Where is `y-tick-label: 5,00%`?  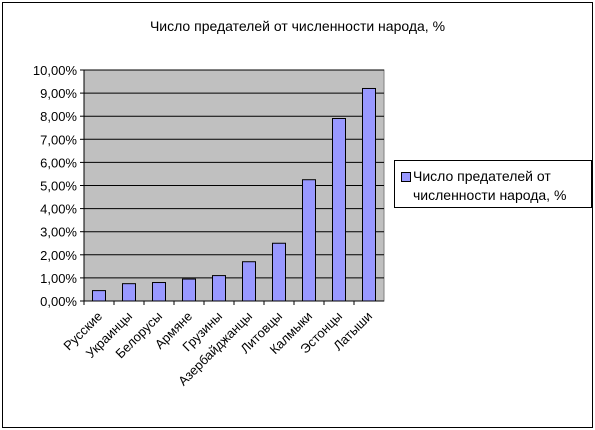
y-tick-label: 5,00% is located at coordinates (58, 186).